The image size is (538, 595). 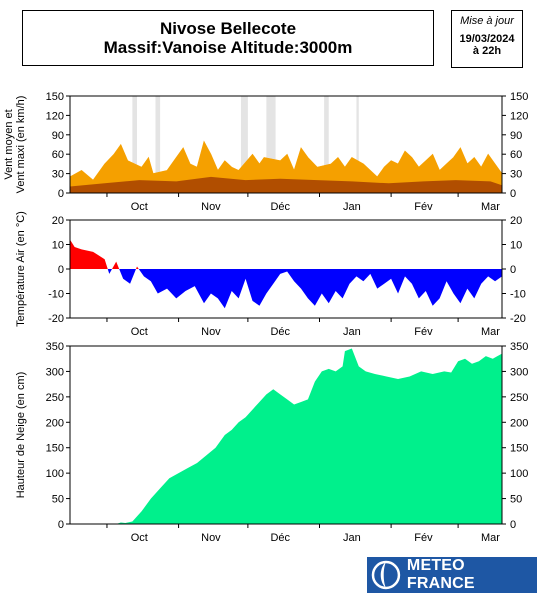 What do you see at coordinates (518, 295) in the screenshot?
I see `y-tick-label-right: -10` at bounding box center [518, 295].